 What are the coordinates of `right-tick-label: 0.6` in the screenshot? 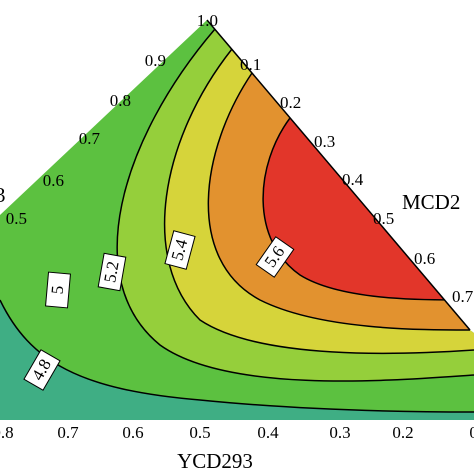 It's located at (424, 258).